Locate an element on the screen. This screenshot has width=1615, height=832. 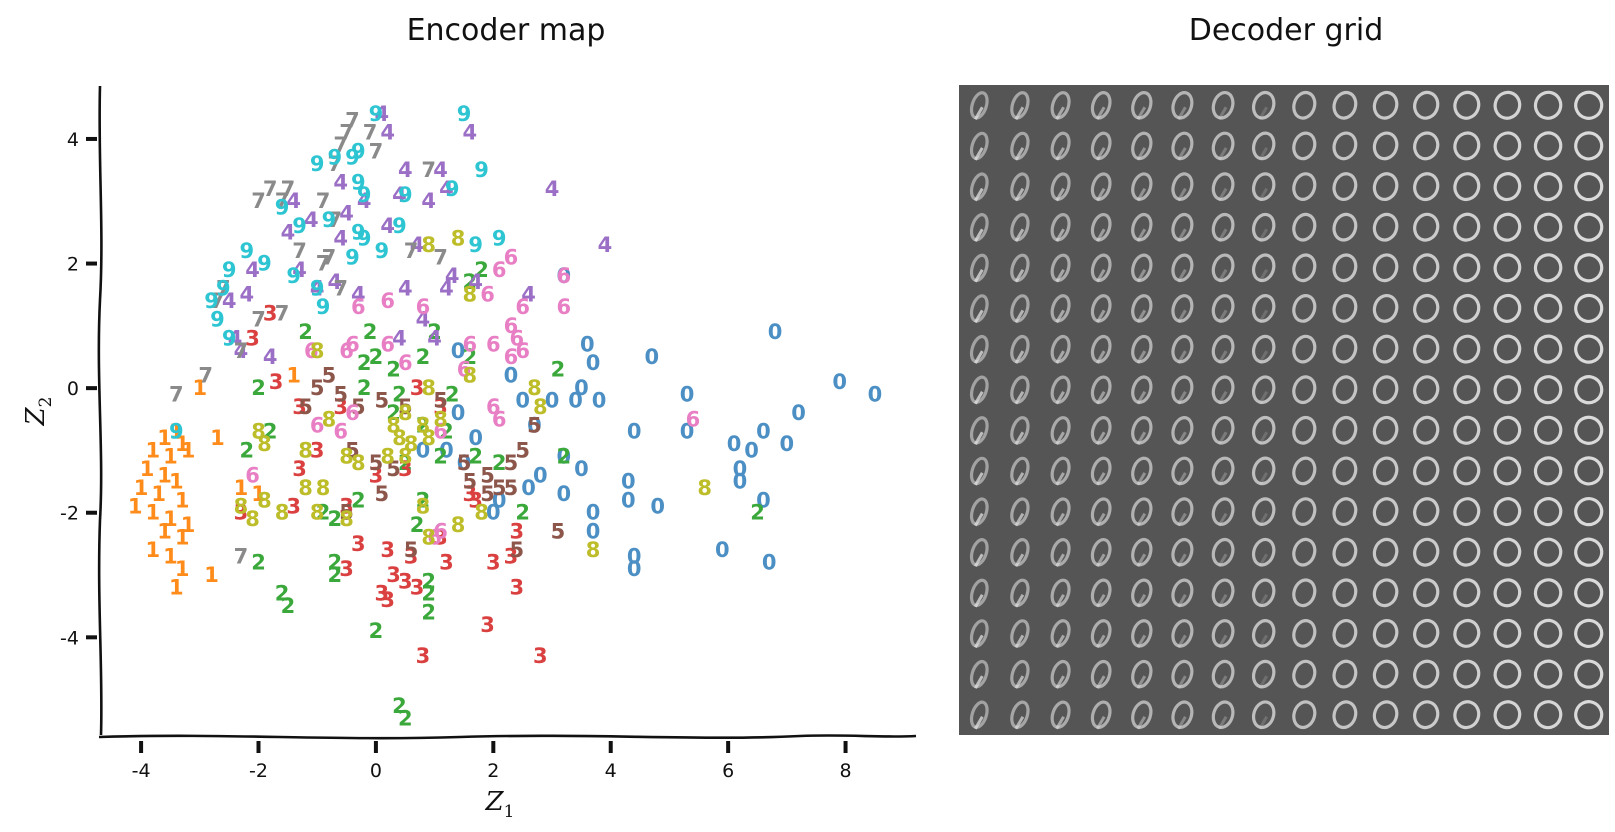
y-tick-label: -4 is located at coordinates (69, 638).